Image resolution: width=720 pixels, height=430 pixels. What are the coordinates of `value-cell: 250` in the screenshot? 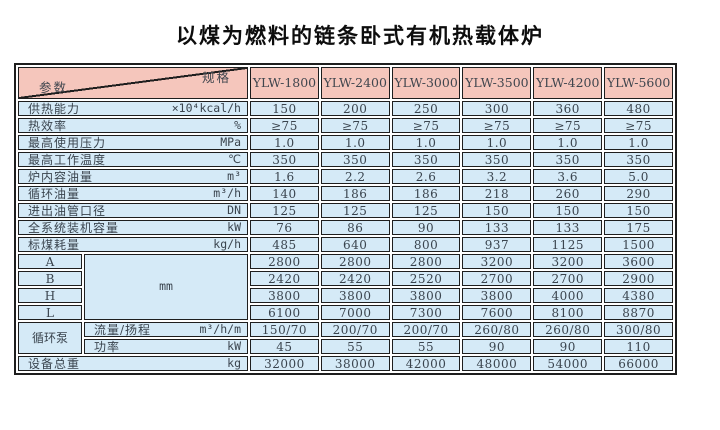 It's located at (426, 108).